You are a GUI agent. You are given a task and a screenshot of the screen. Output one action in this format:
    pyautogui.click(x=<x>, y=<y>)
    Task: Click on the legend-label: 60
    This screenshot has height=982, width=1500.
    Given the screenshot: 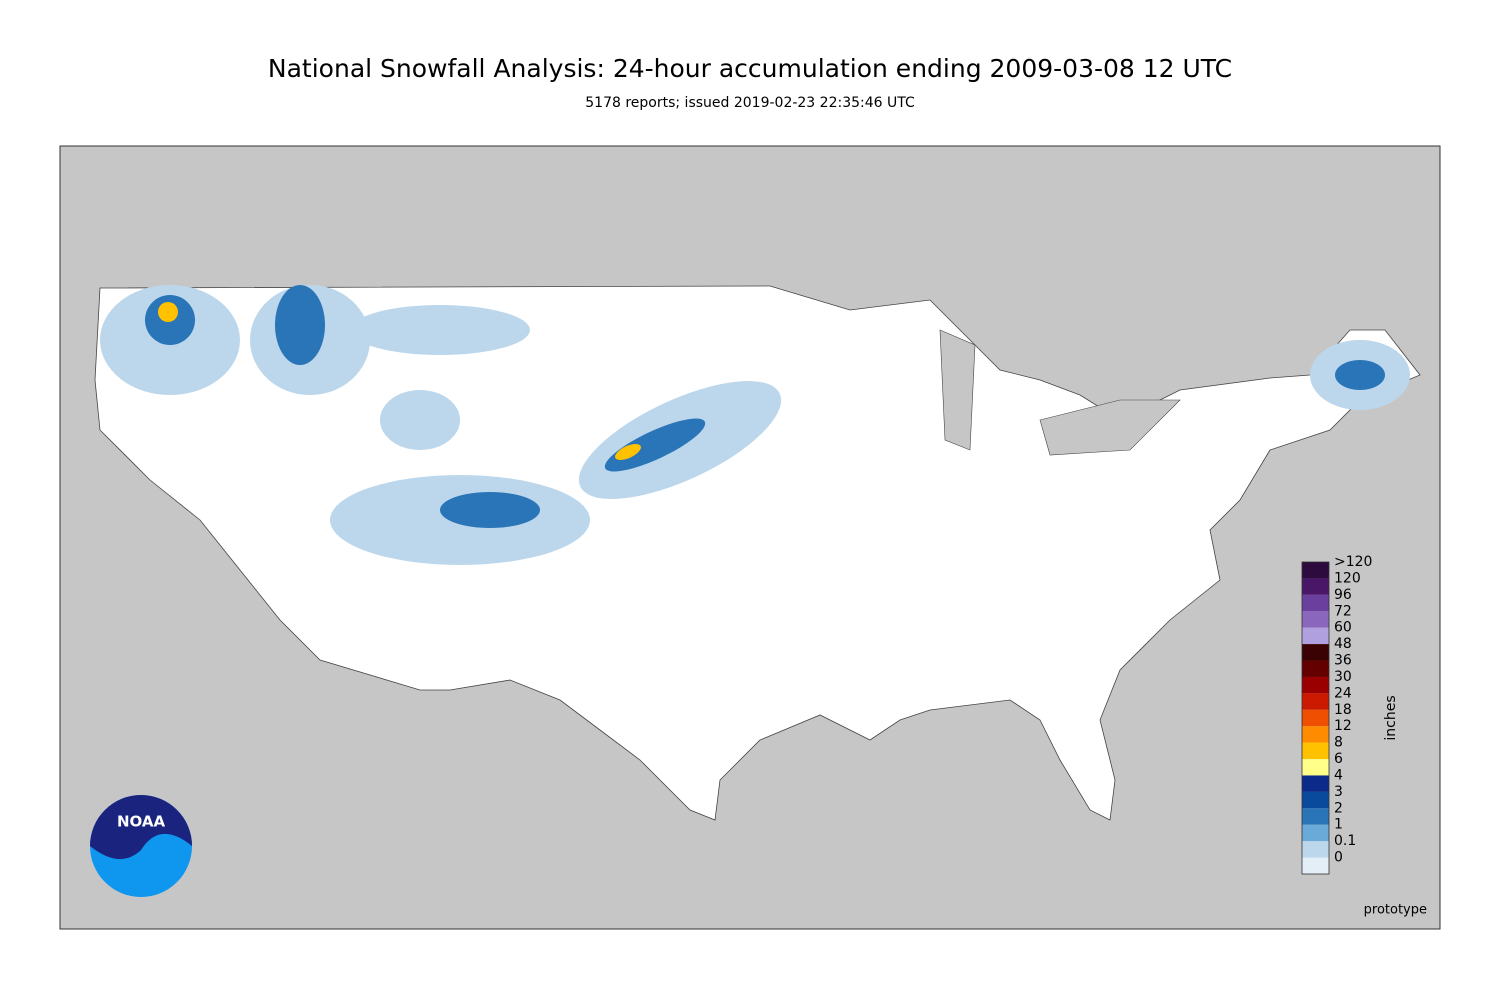 What is the action you would take?
    pyautogui.click(x=1343, y=628)
    